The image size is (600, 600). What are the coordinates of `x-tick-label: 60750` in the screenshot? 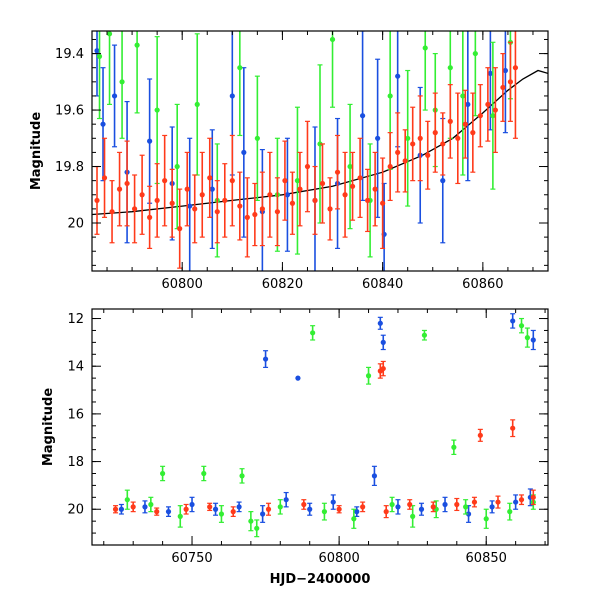 It's located at (191, 558).